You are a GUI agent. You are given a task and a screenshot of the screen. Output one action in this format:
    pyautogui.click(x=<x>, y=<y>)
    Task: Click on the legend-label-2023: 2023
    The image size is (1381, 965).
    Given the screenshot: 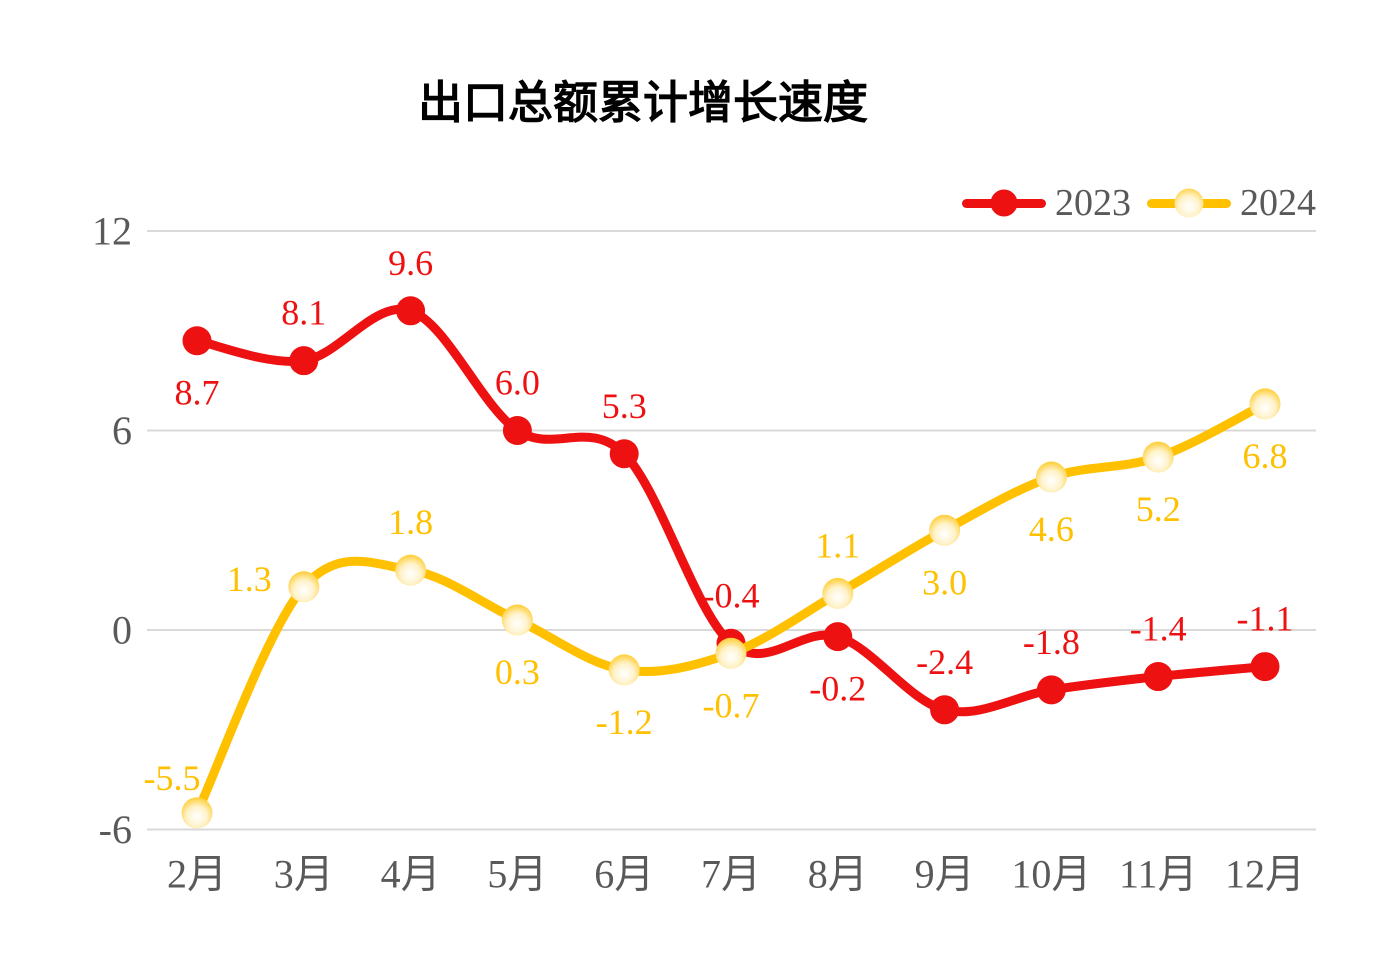 What is the action you would take?
    pyautogui.click(x=1093, y=203)
    